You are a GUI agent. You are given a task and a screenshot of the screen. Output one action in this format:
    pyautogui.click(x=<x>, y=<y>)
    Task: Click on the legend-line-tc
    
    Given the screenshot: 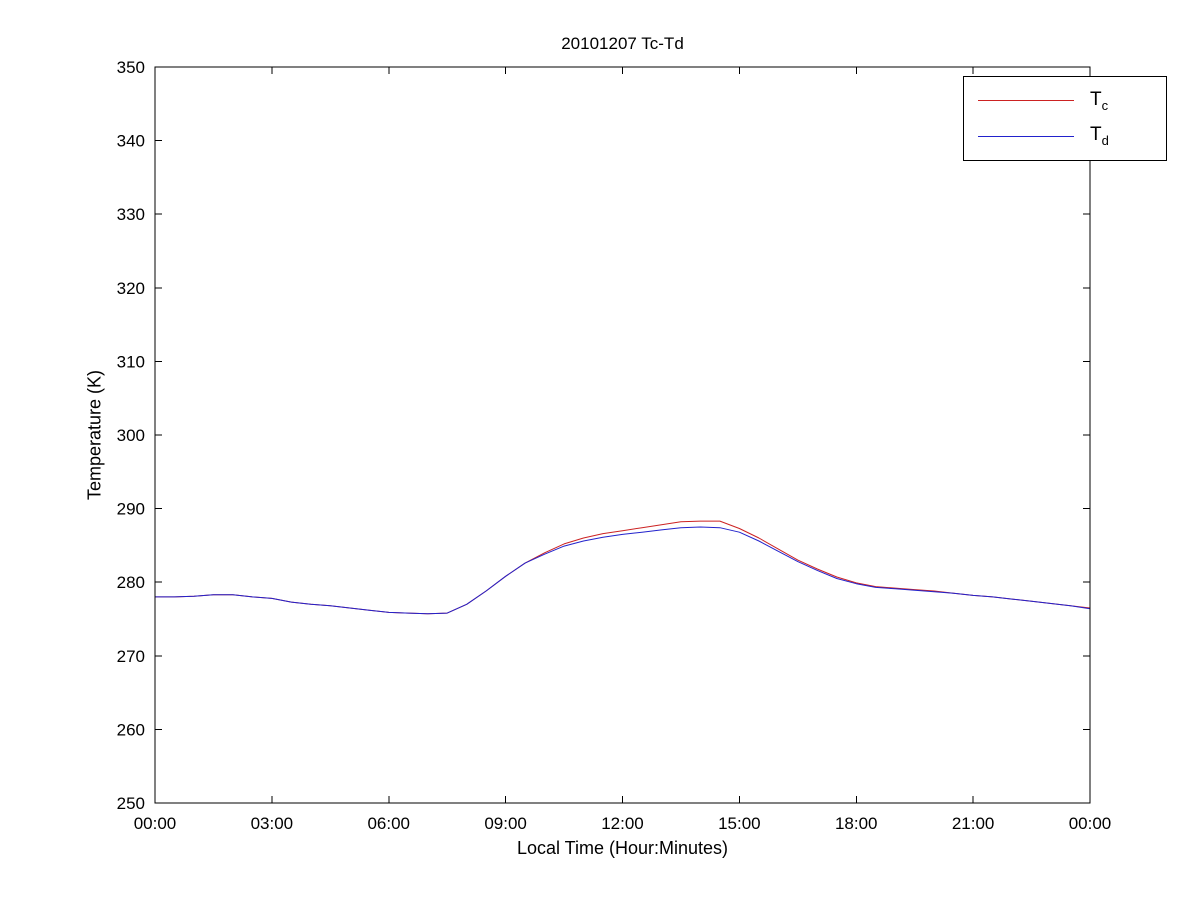 What is the action you would take?
    pyautogui.click(x=1026, y=101)
    